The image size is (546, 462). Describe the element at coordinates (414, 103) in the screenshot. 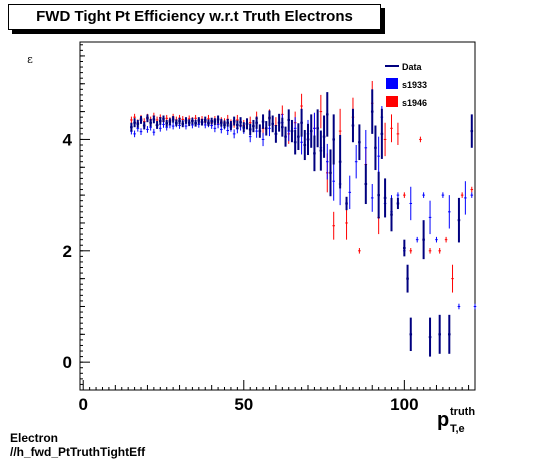

I see `legend-label-s1946: s1946` at that location.